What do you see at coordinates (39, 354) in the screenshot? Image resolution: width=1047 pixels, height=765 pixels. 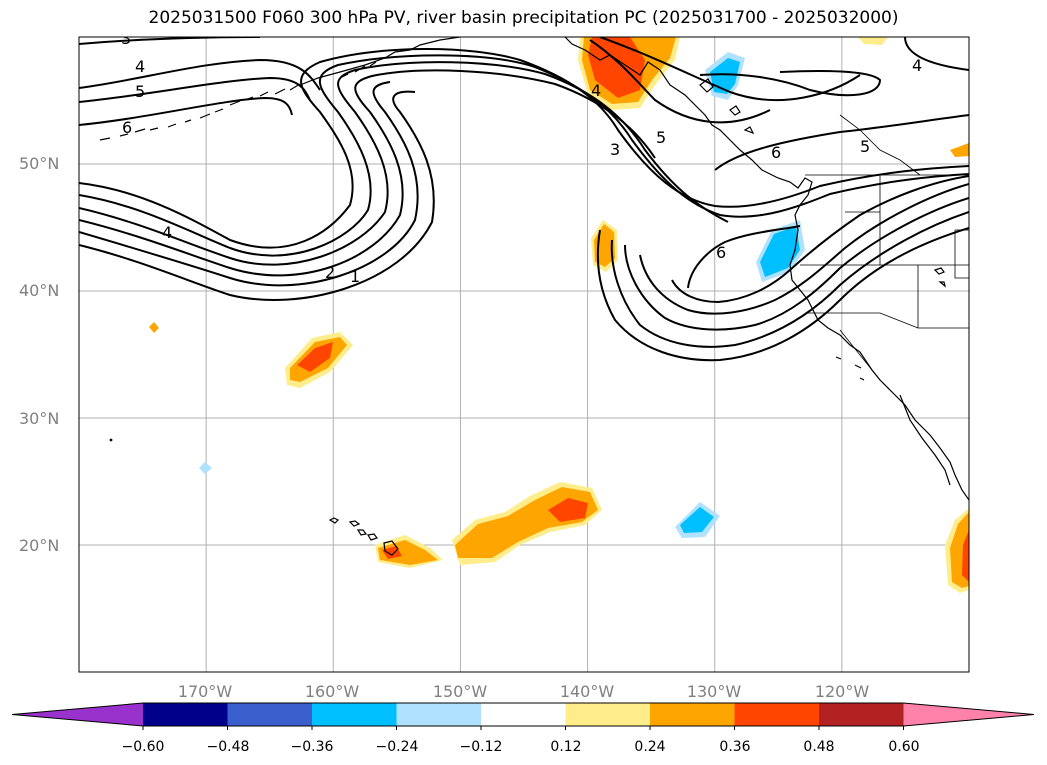 I see `lat-tick-labels: 50°N 40°N 30°N 20°N` at bounding box center [39, 354].